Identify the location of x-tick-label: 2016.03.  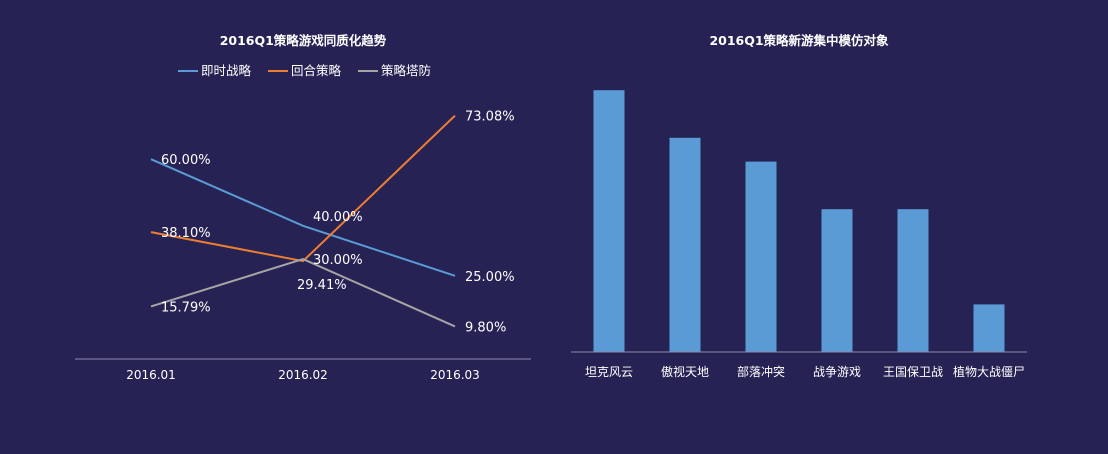
(455, 375).